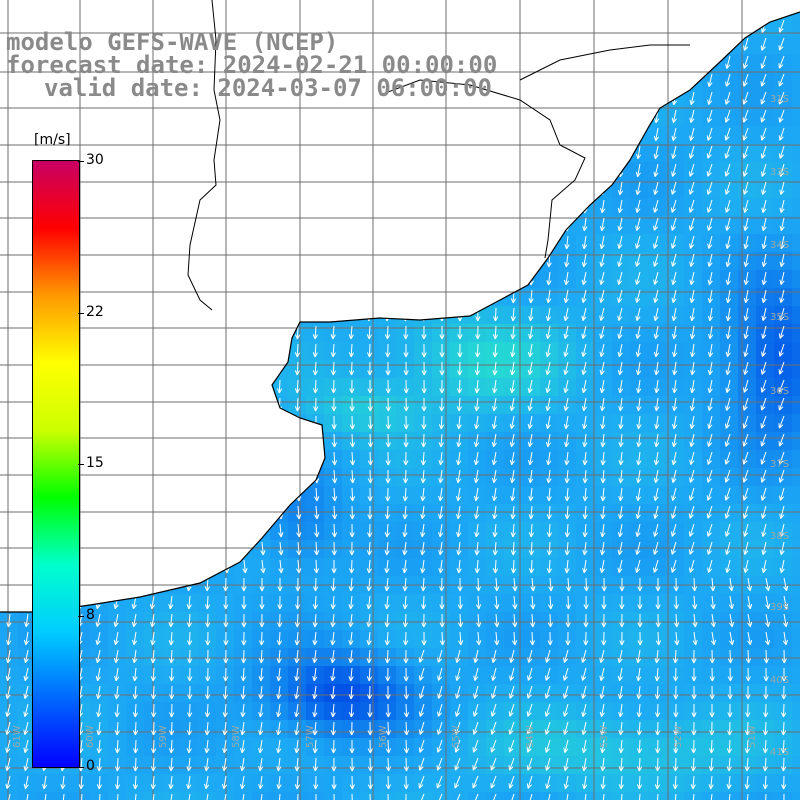 This screenshot has height=800, width=800. I want to click on latitude-label: 33S, so click(780, 172).